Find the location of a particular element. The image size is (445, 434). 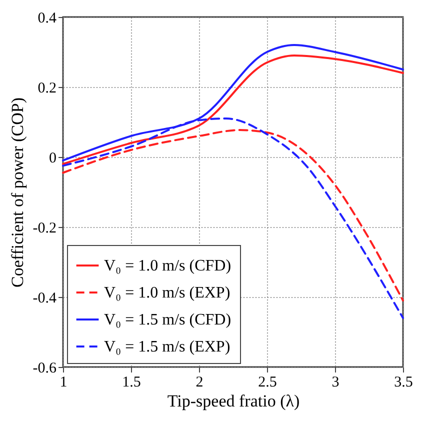

y-tick-label: -0.4 is located at coordinates (44, 298).